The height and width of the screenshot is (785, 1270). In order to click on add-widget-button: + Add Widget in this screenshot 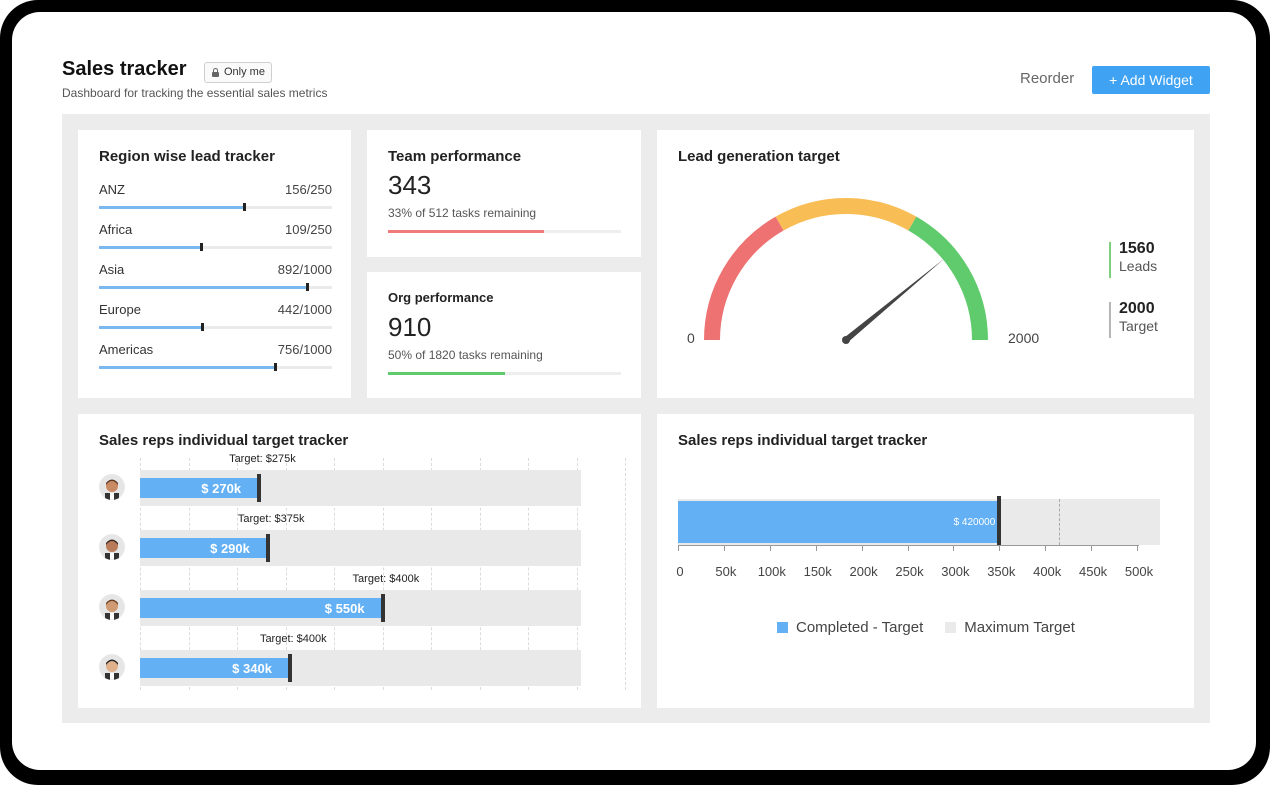, I will do `click(1151, 80)`.